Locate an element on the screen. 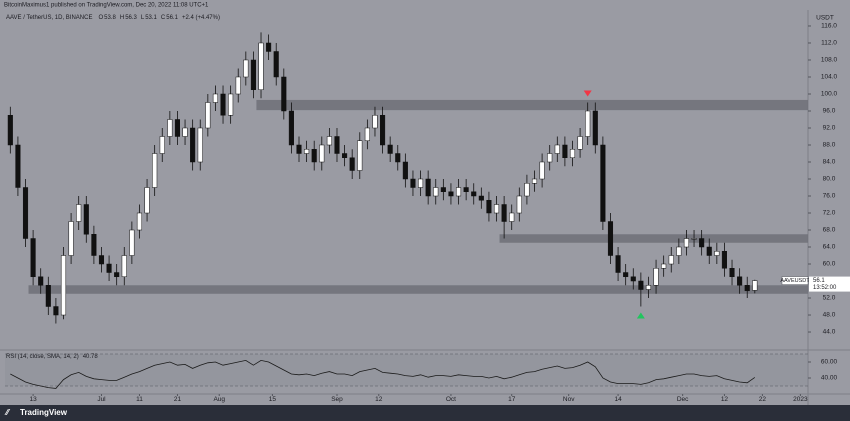 This screenshot has width=850, height=421. symbol-tag is located at coordinates (795, 280).